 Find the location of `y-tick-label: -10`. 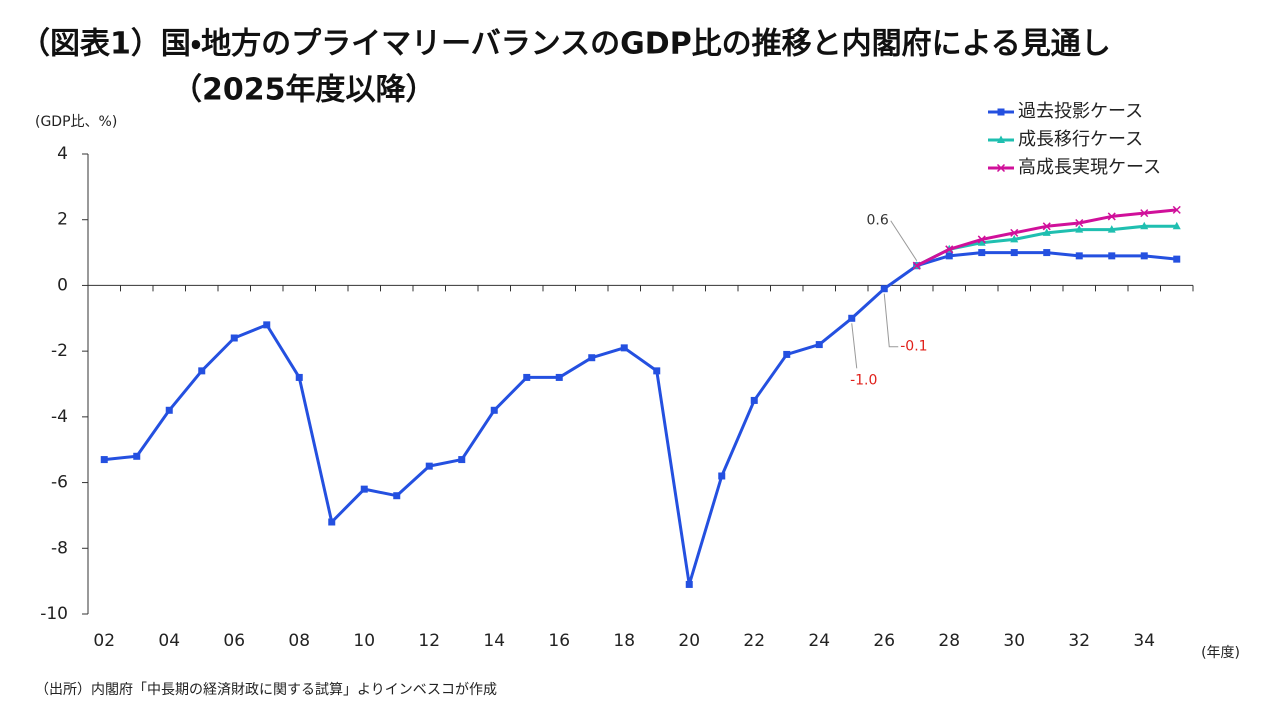

y-tick-label: -10 is located at coordinates (54, 614).